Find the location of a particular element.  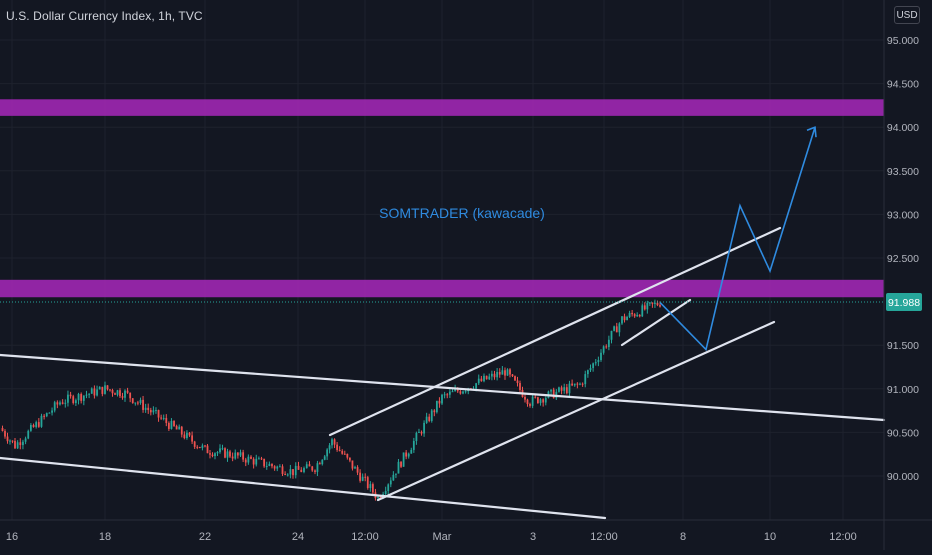

projection-path is located at coordinates (738, 239).